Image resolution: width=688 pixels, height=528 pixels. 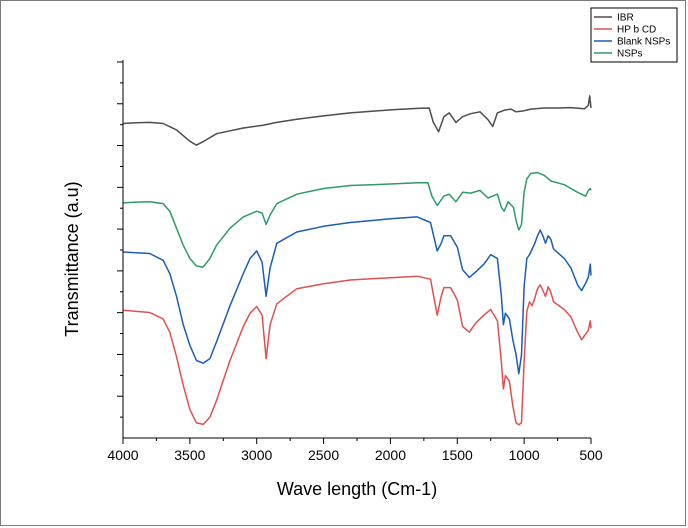 What do you see at coordinates (643, 42) in the screenshot?
I see `legend-label: Blank NSPs` at bounding box center [643, 42].